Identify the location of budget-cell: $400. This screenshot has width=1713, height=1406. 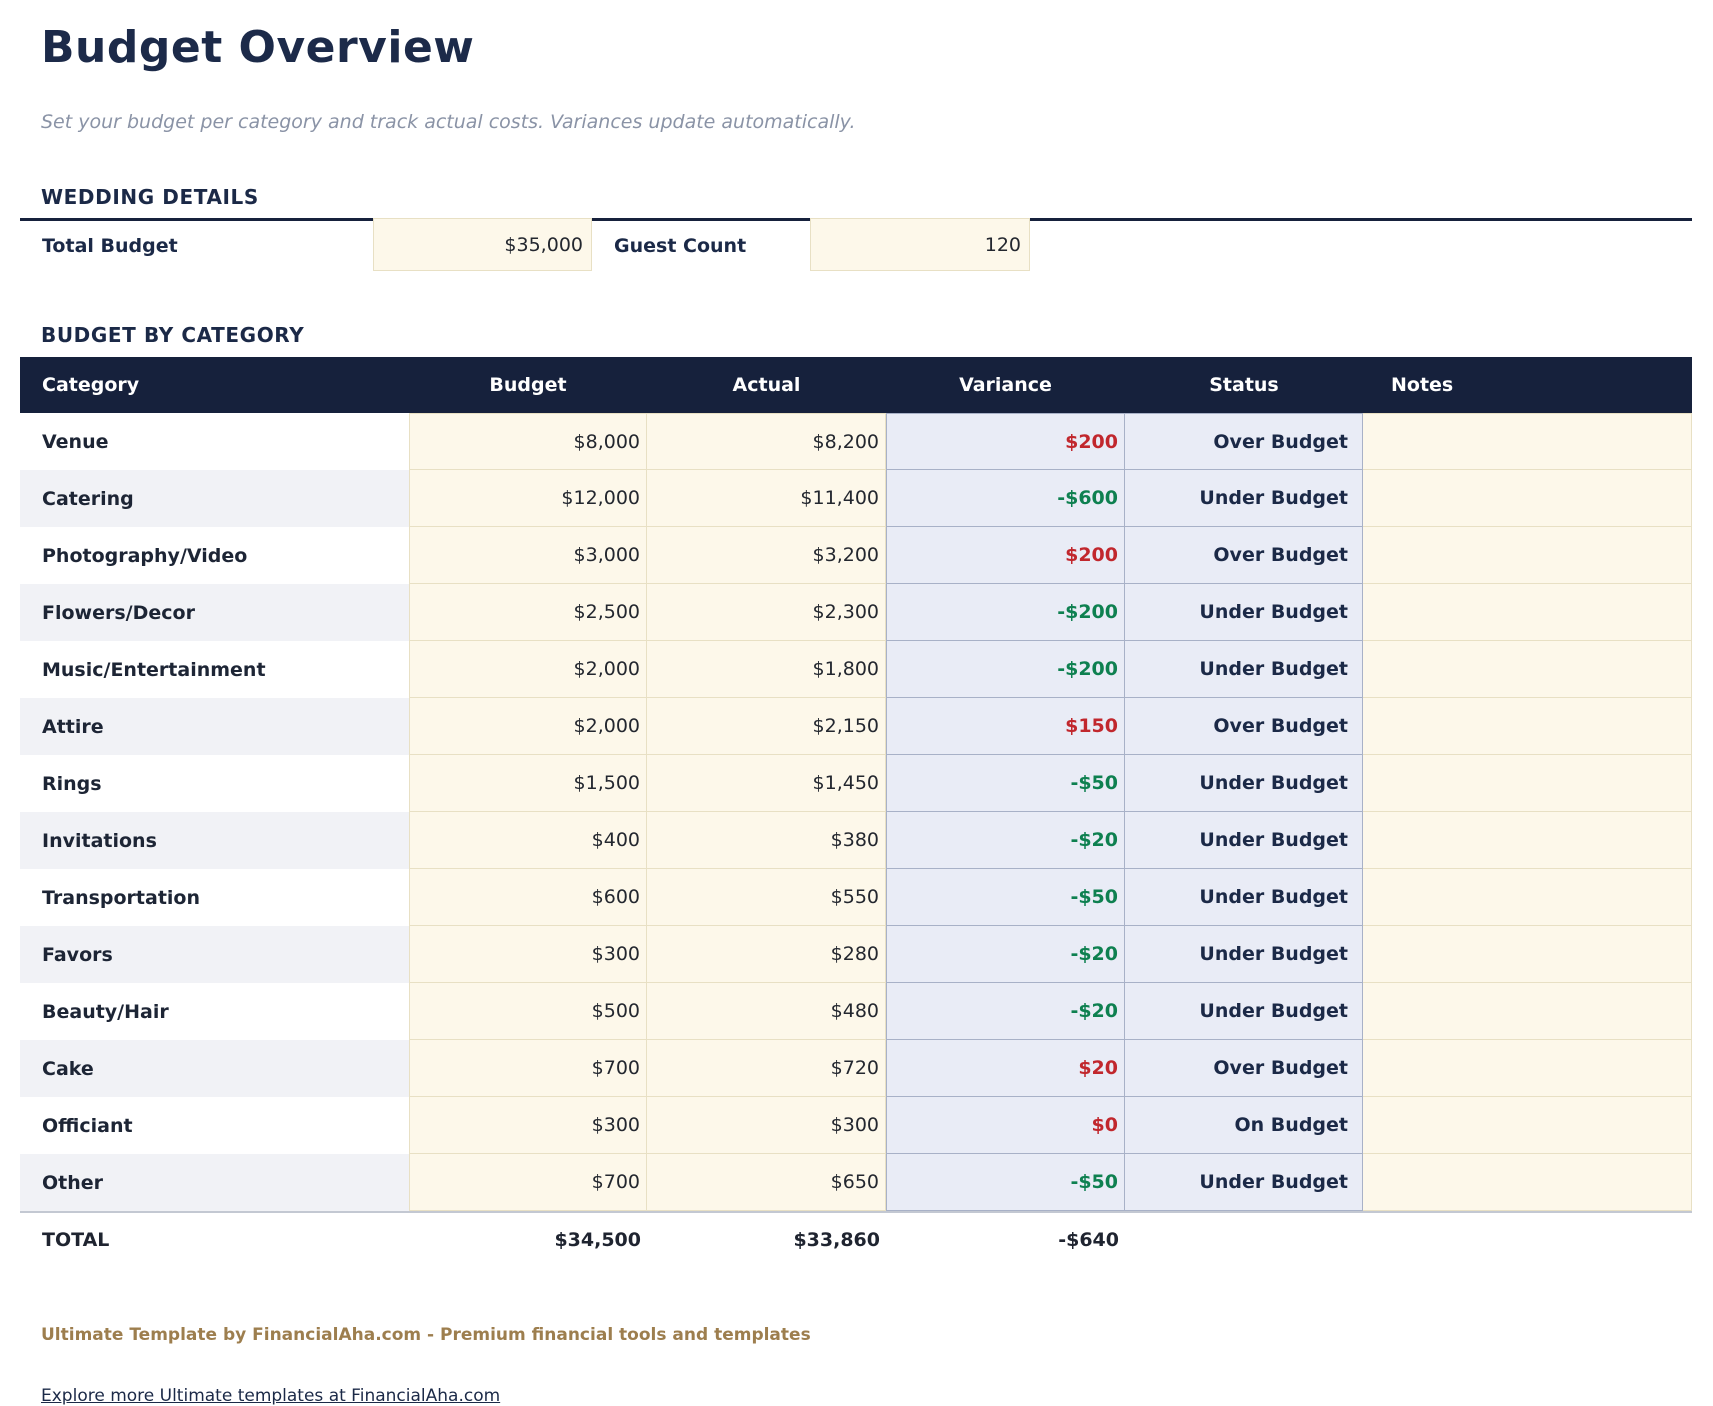
(528, 840).